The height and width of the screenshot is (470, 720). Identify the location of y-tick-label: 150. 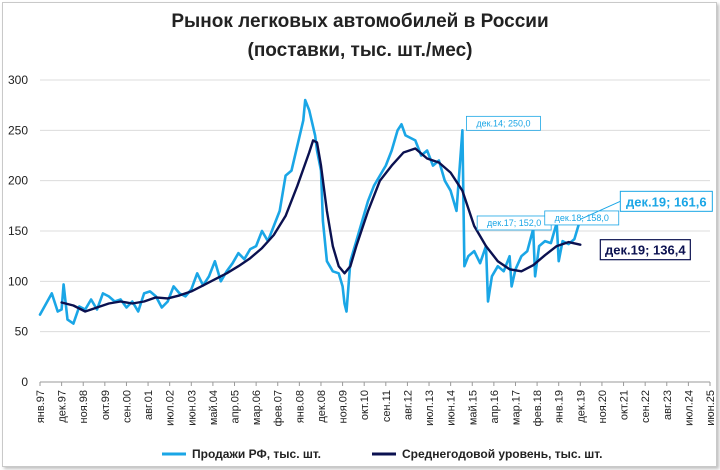
(18, 231).